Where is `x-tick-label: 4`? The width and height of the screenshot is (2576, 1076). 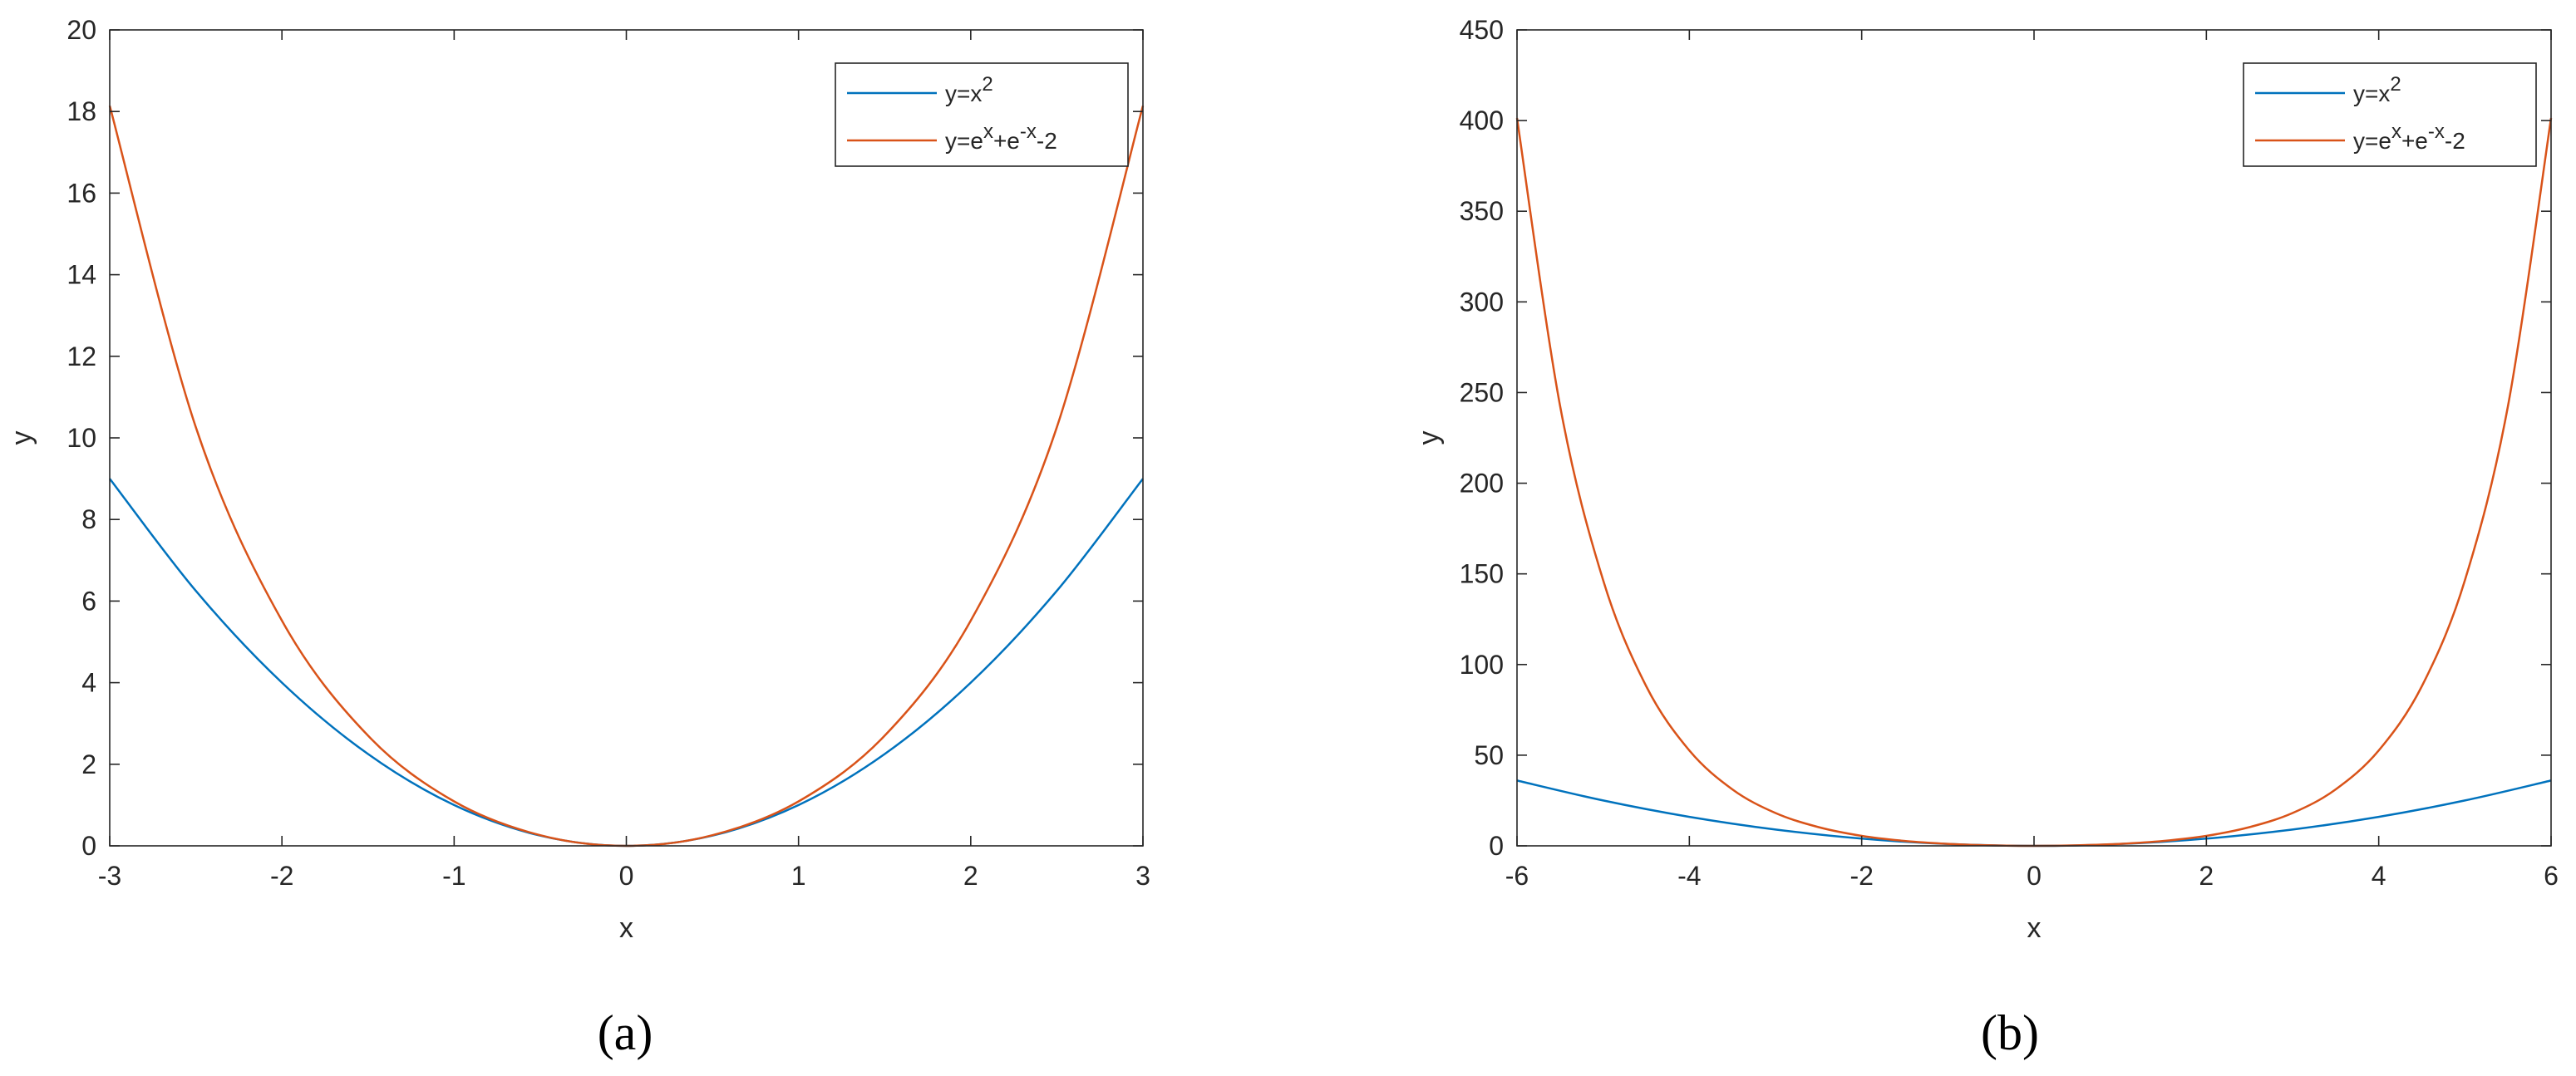 x-tick-label: 4 is located at coordinates (2379, 876).